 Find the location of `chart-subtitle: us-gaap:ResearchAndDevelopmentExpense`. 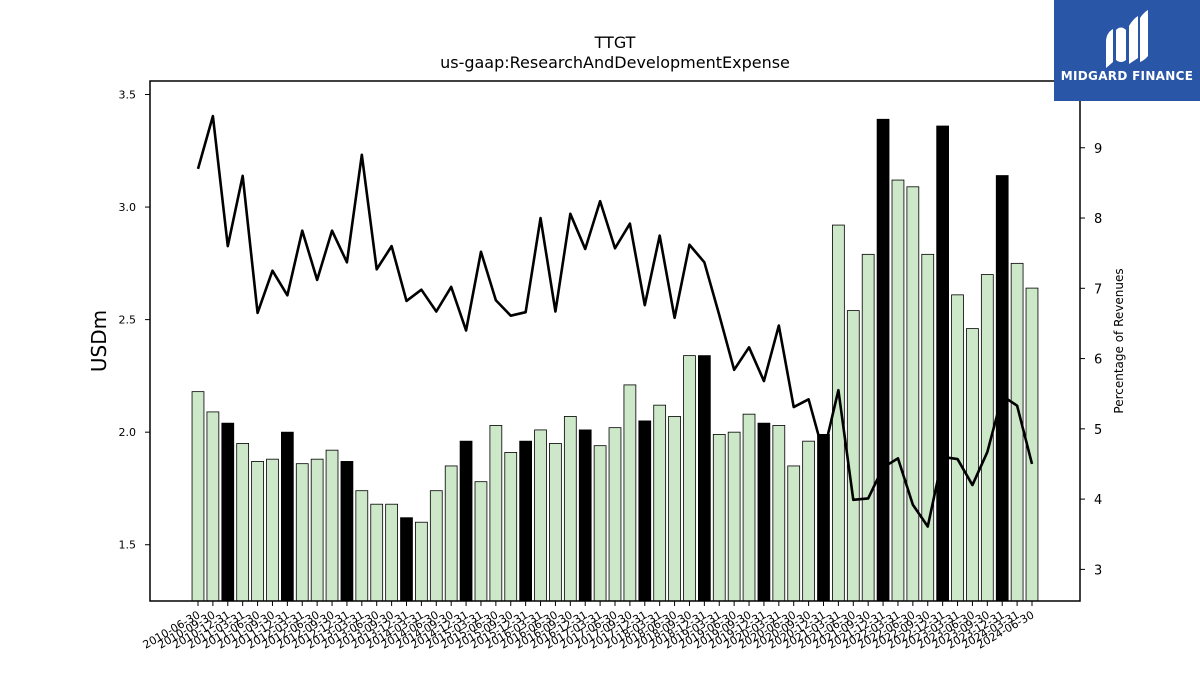

chart-subtitle: us-gaap:ResearchAndDevelopmentExpense is located at coordinates (615, 62).